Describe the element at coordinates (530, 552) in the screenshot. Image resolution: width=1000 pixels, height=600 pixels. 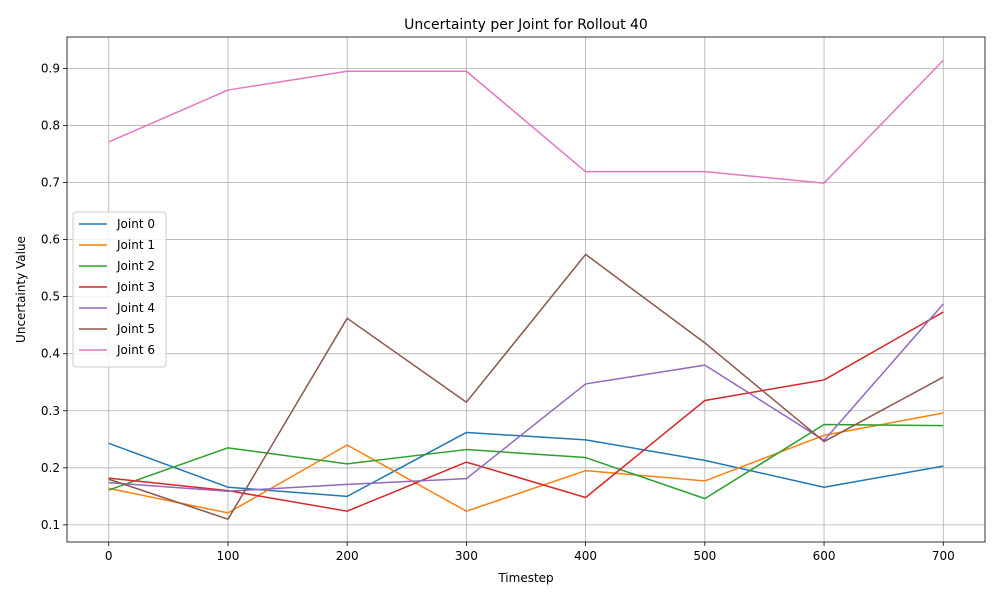
I see `x-axis: 0 100 200 300 400 500 600 700` at that location.